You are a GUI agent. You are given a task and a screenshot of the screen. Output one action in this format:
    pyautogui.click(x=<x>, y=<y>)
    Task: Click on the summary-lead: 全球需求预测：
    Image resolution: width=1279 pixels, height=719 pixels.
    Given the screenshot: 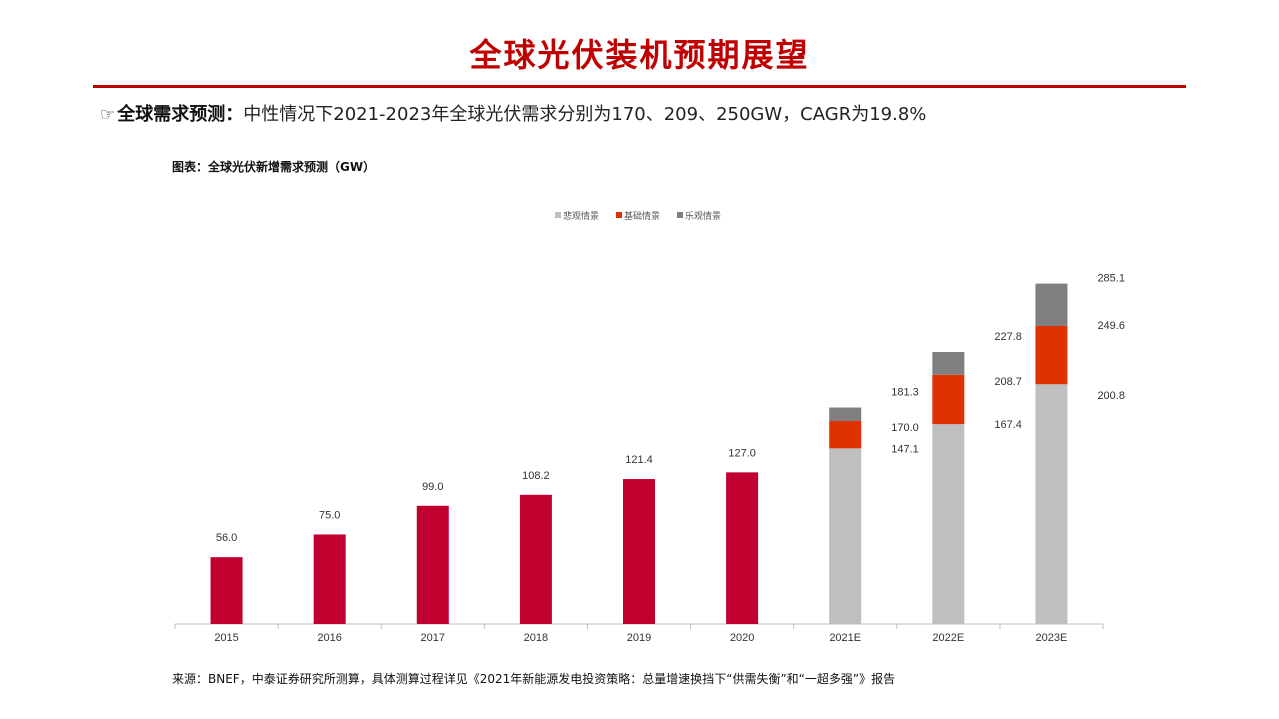 What is the action you would take?
    pyautogui.click(x=180, y=114)
    